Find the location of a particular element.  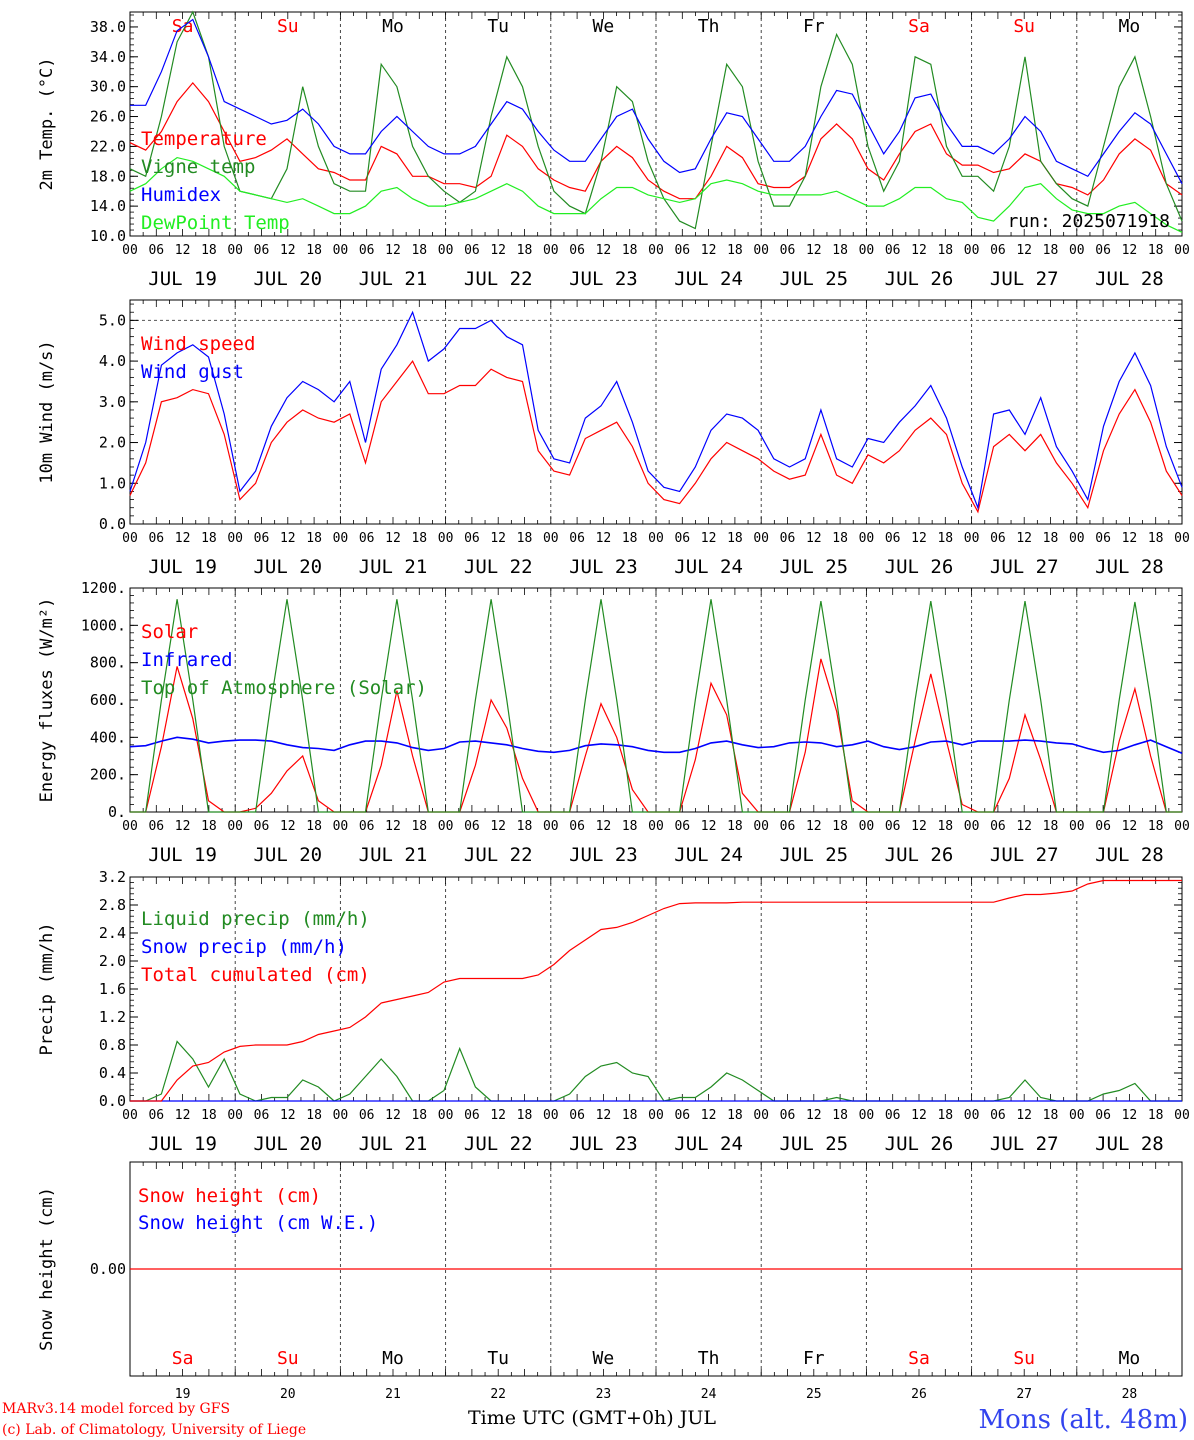

x-date-label: JUL 19 is located at coordinates (182, 279).